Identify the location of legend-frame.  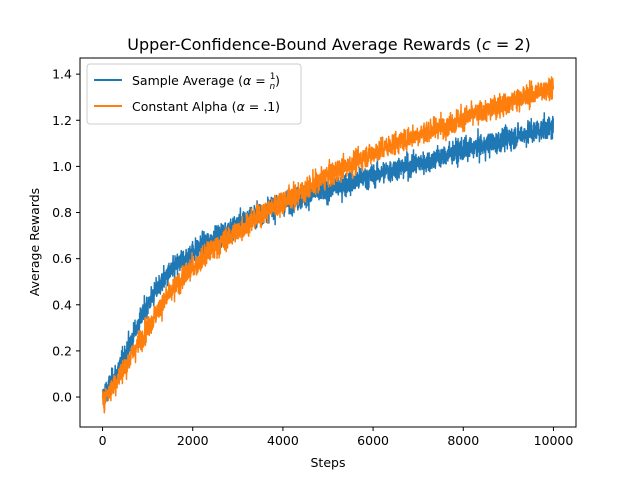
(194, 94).